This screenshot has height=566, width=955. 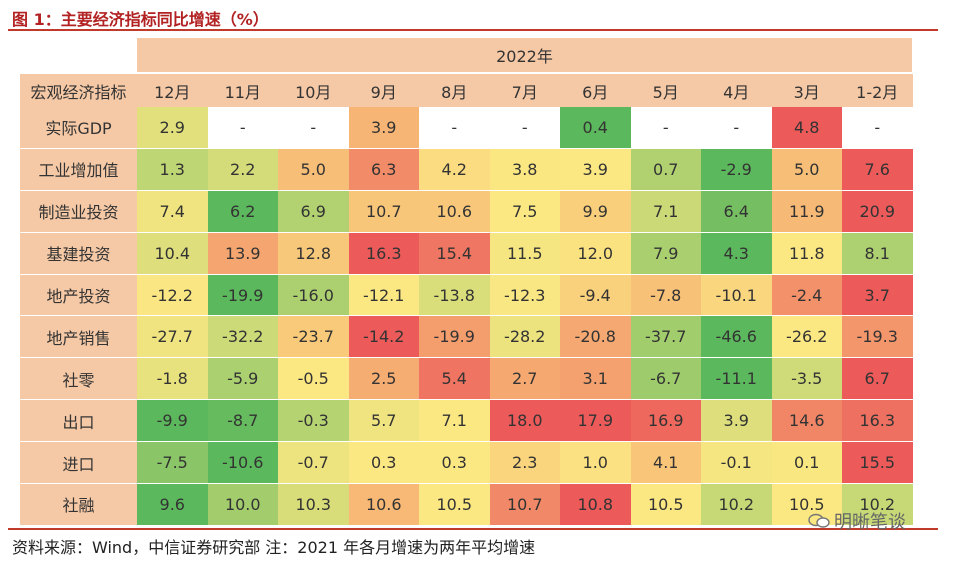 I want to click on figure-title: 图 1：主要经济指标同比增速（%）, so click(x=140, y=19).